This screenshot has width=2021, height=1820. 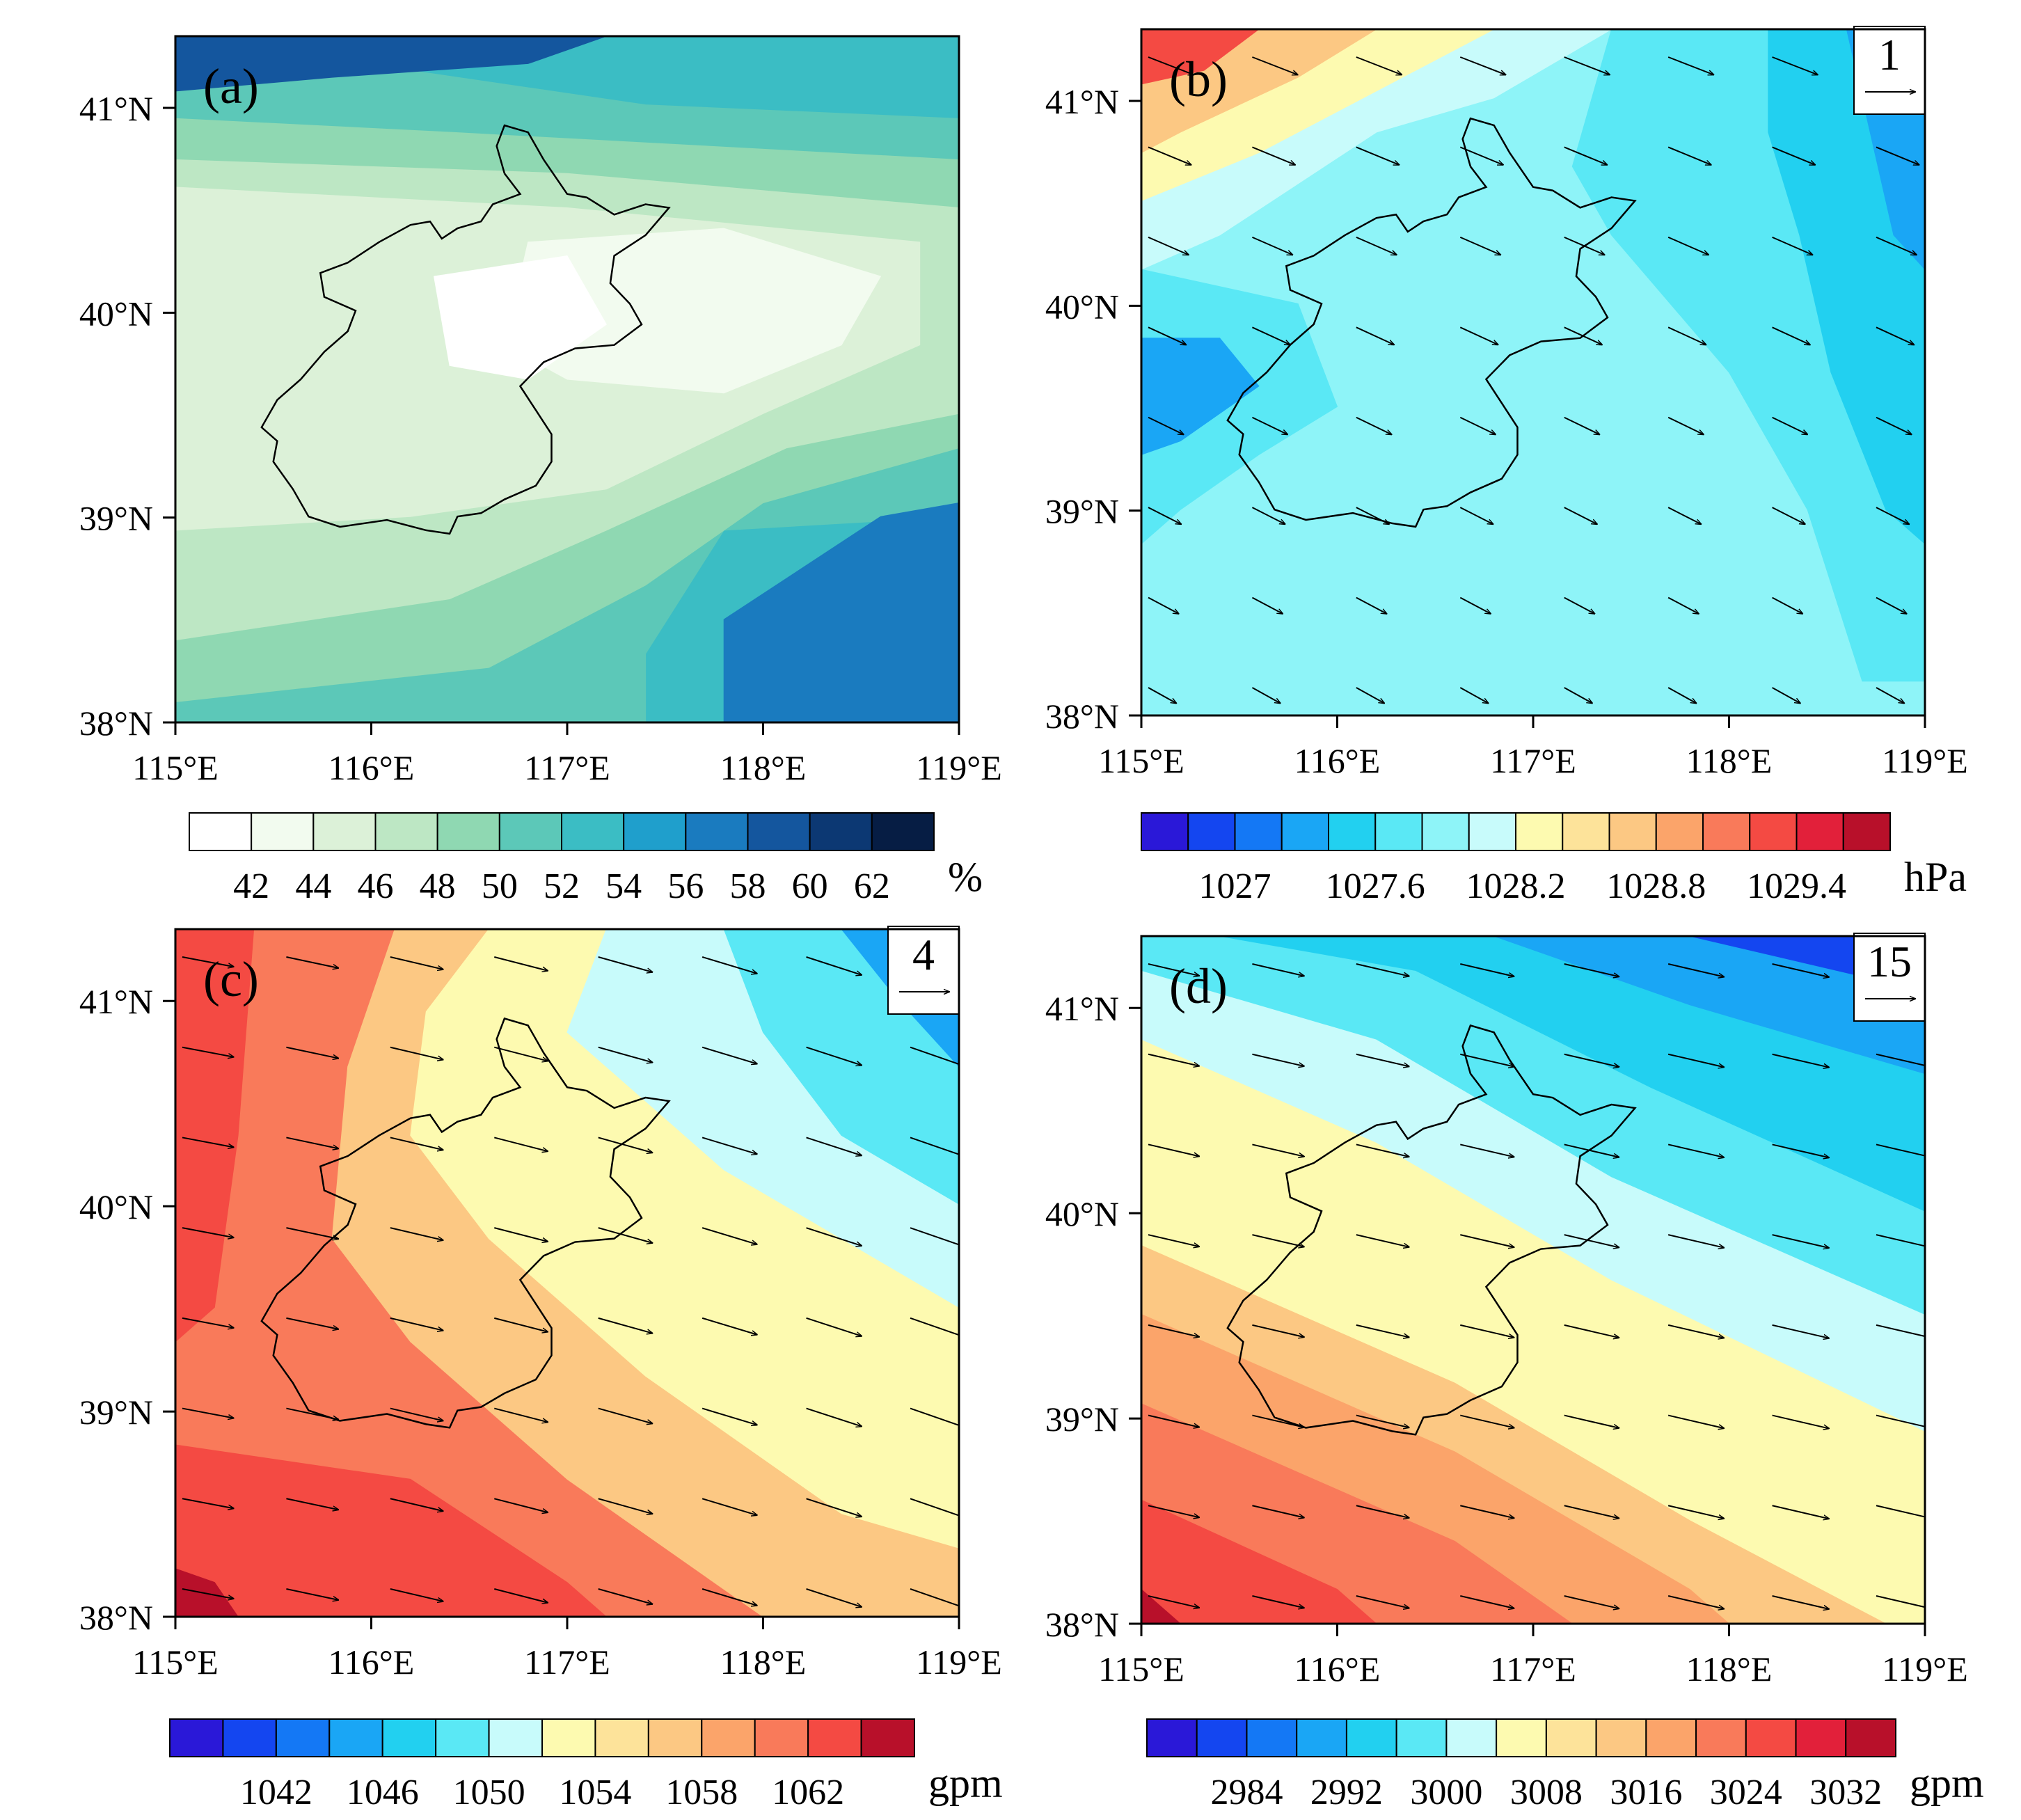 What do you see at coordinates (1729, 1668) in the screenshot?
I see `lon-tick-label: 118°E` at bounding box center [1729, 1668].